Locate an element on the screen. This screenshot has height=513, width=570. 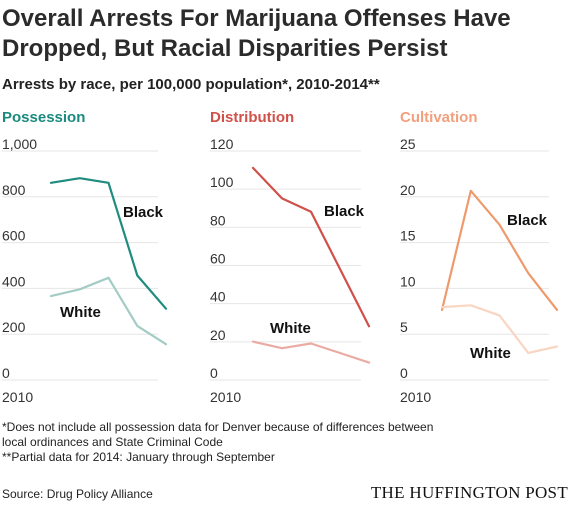
possession-white-label: White is located at coordinates (80, 312).